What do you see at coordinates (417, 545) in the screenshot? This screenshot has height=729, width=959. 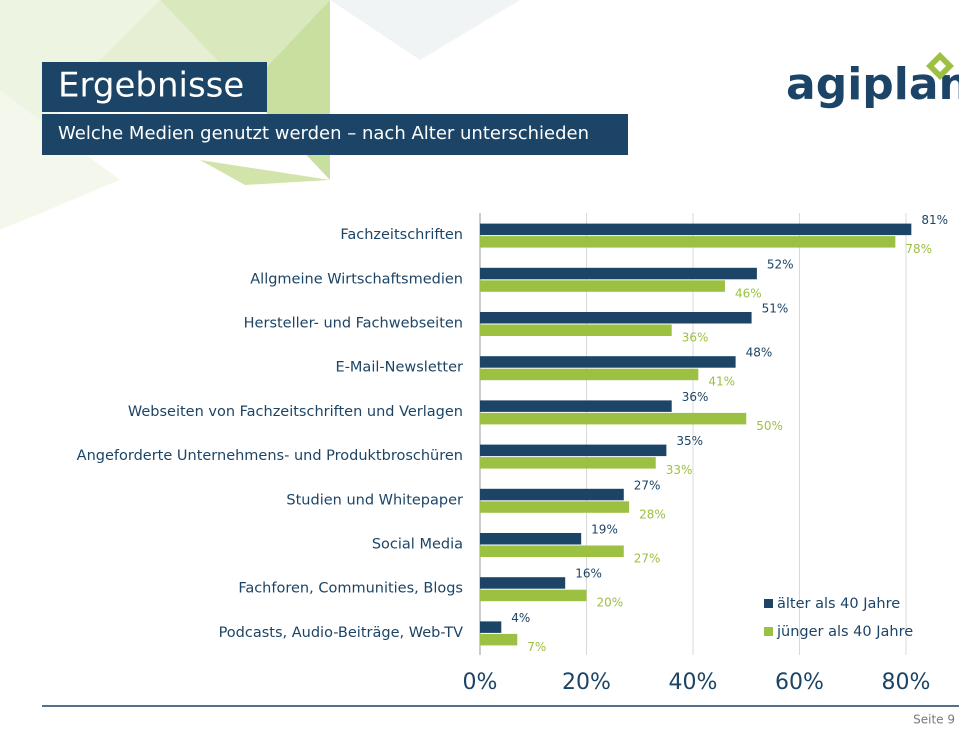 I see `y-tick-label: Social Media` at bounding box center [417, 545].